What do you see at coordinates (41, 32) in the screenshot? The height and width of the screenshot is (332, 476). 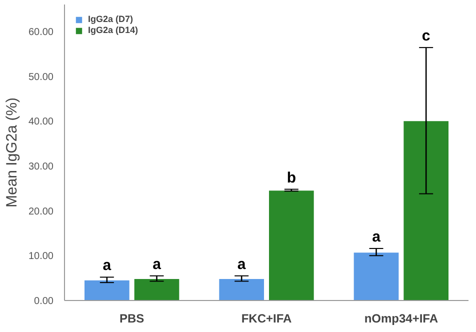 I see `y-tick-label: 60.00` at bounding box center [41, 32].